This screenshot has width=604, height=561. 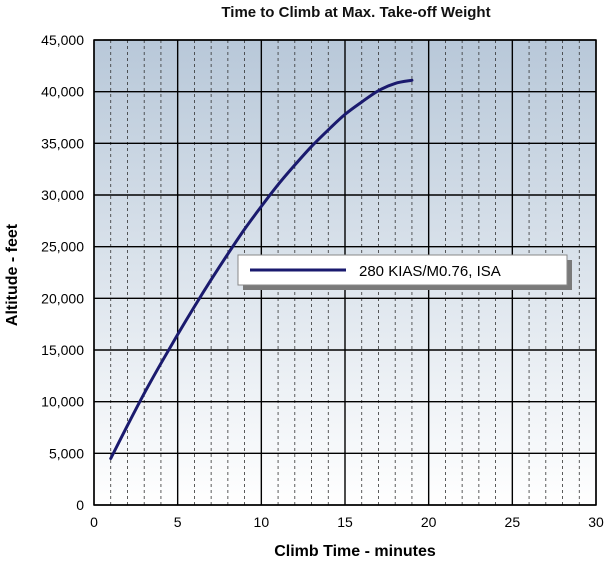 I want to click on y-tick-label: 15,000, so click(x=62, y=350).